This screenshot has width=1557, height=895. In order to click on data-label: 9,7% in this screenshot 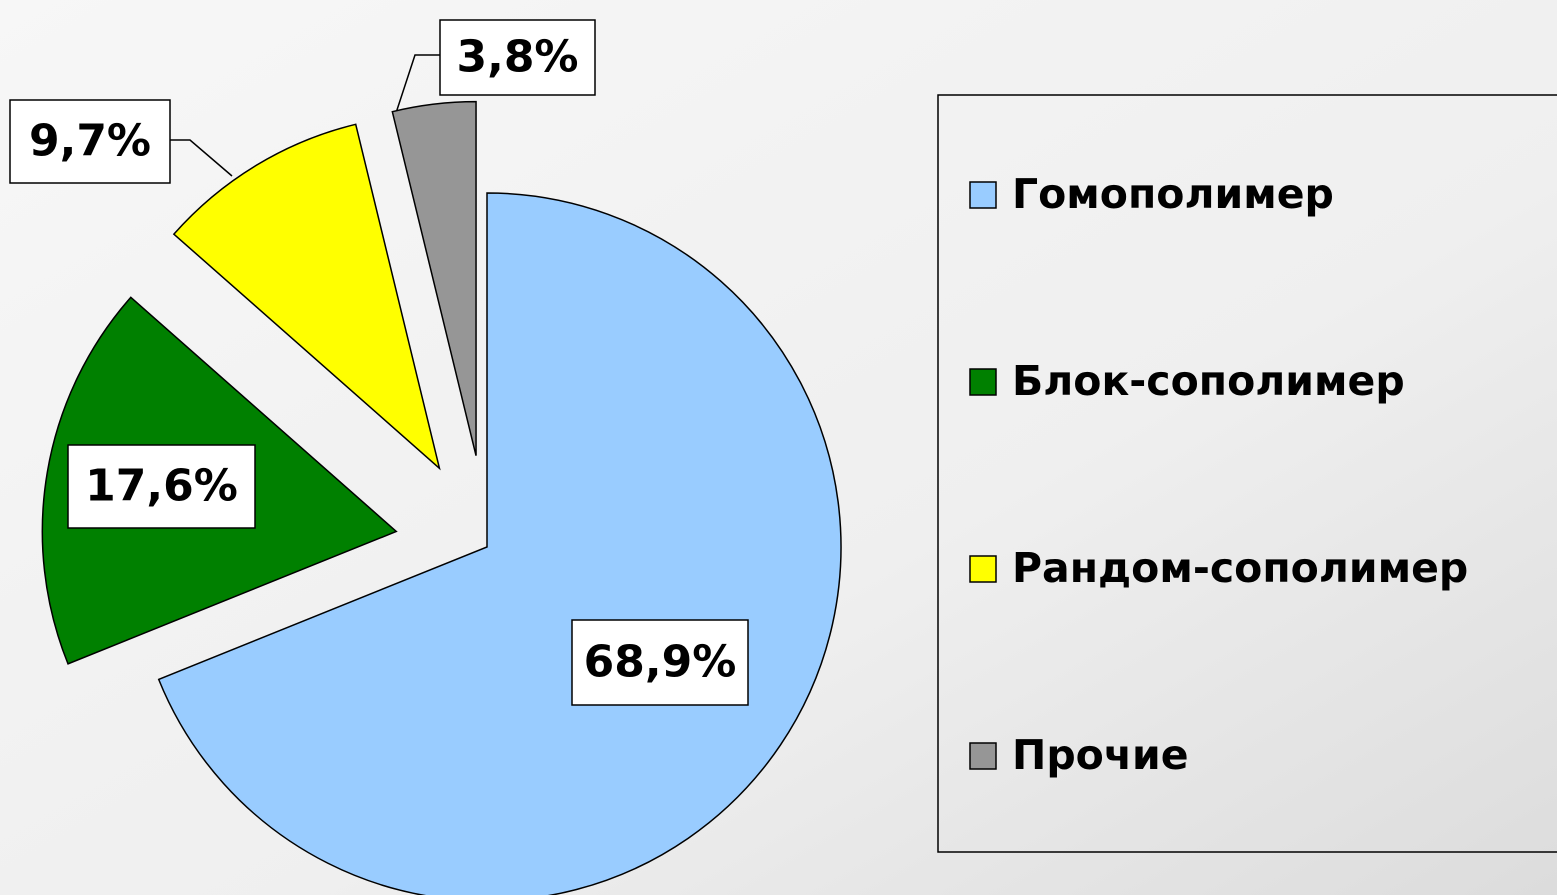, I will do `click(90, 141)`.